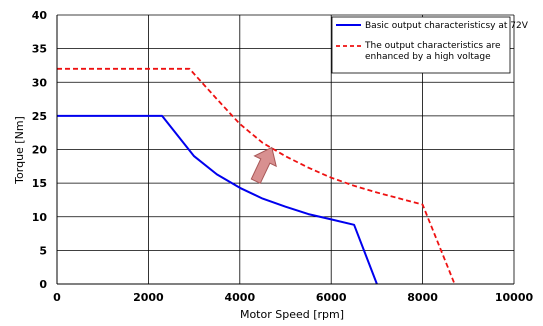  I want to click on x-tick-label: 8000, so click(422, 297).